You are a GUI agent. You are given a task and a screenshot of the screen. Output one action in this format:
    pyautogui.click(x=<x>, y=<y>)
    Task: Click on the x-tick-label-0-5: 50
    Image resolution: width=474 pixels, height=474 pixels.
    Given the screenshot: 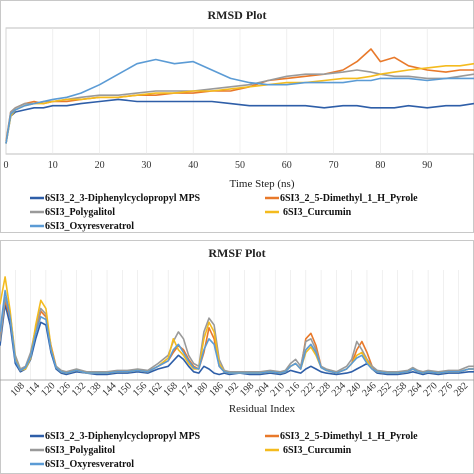 What is the action you would take?
    pyautogui.click(x=240, y=165)
    